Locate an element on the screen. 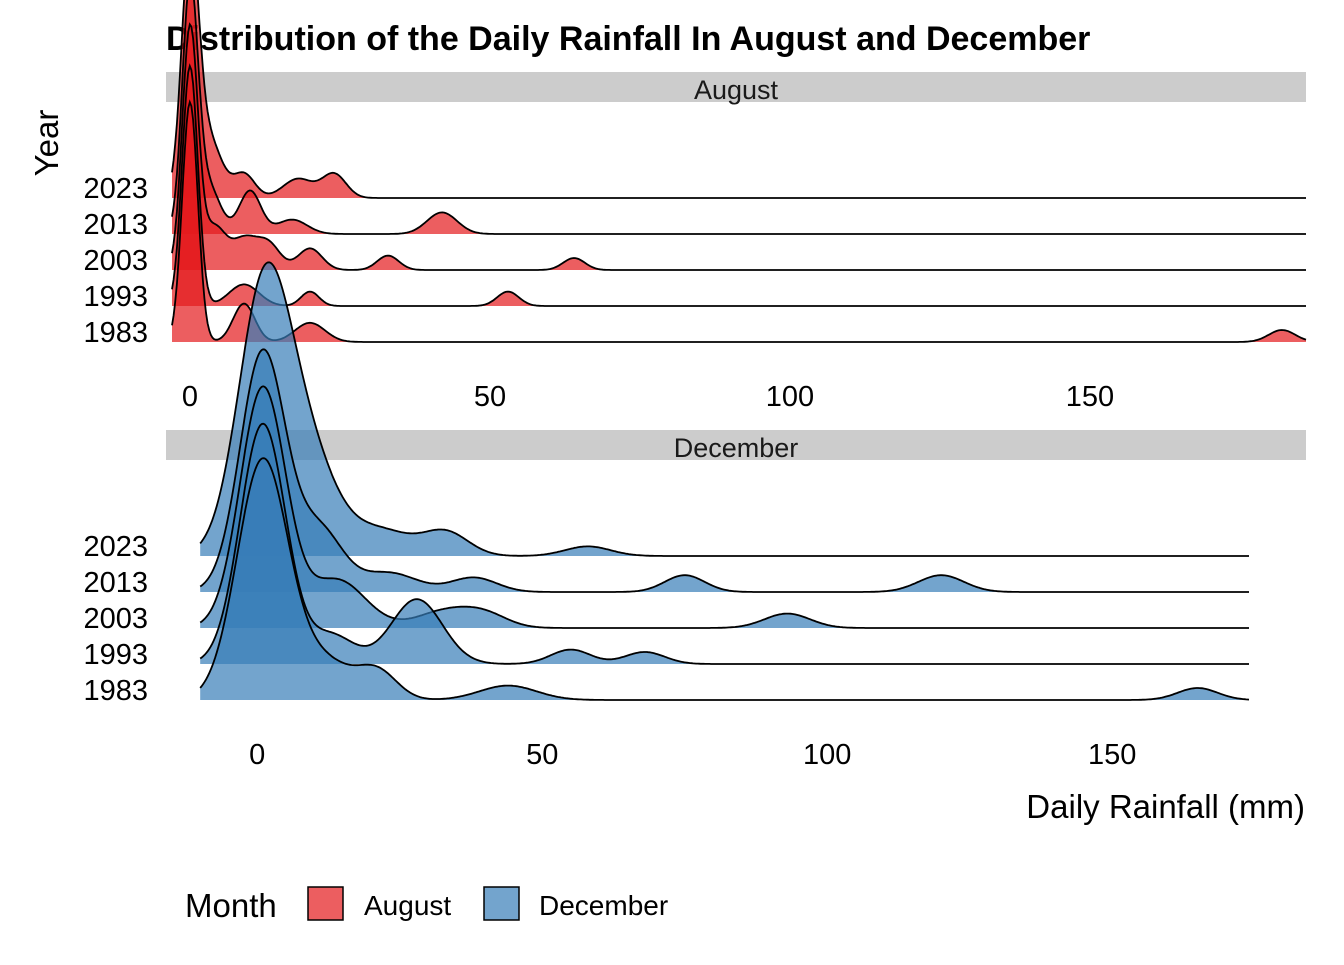  strip-august is located at coordinates (736, 87).